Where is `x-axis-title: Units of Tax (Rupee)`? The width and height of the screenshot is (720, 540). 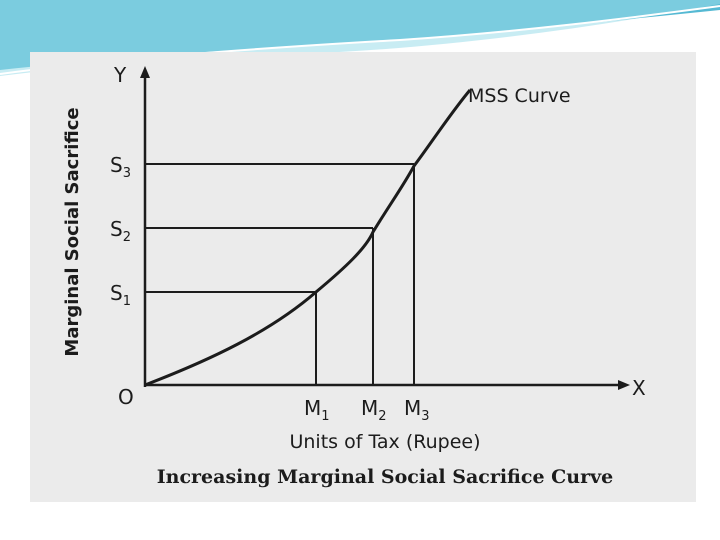
x-axis-title: Units of Tax (Rupee) is located at coordinates (384, 442).